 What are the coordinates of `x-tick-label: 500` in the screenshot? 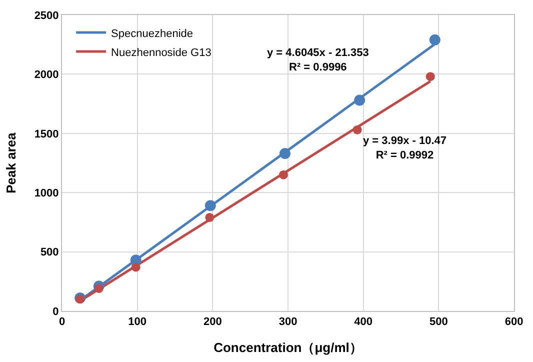 It's located at (438, 322).